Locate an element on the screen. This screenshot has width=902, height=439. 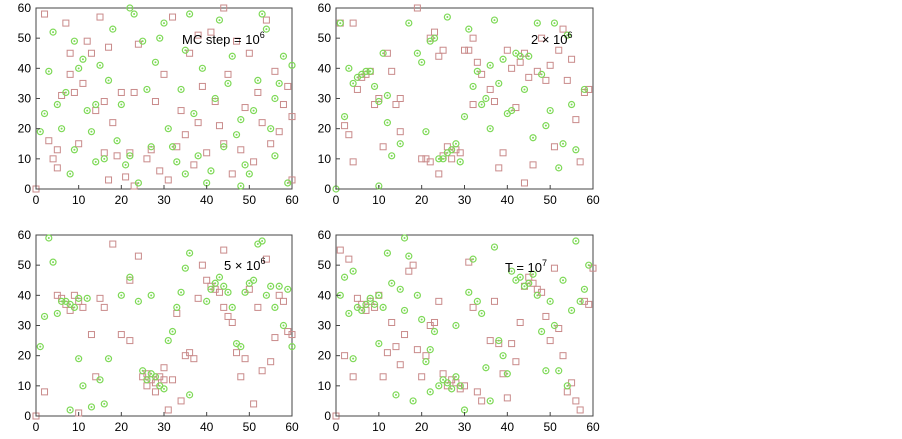
x-tick-label: 0 is located at coordinates (336, 427).